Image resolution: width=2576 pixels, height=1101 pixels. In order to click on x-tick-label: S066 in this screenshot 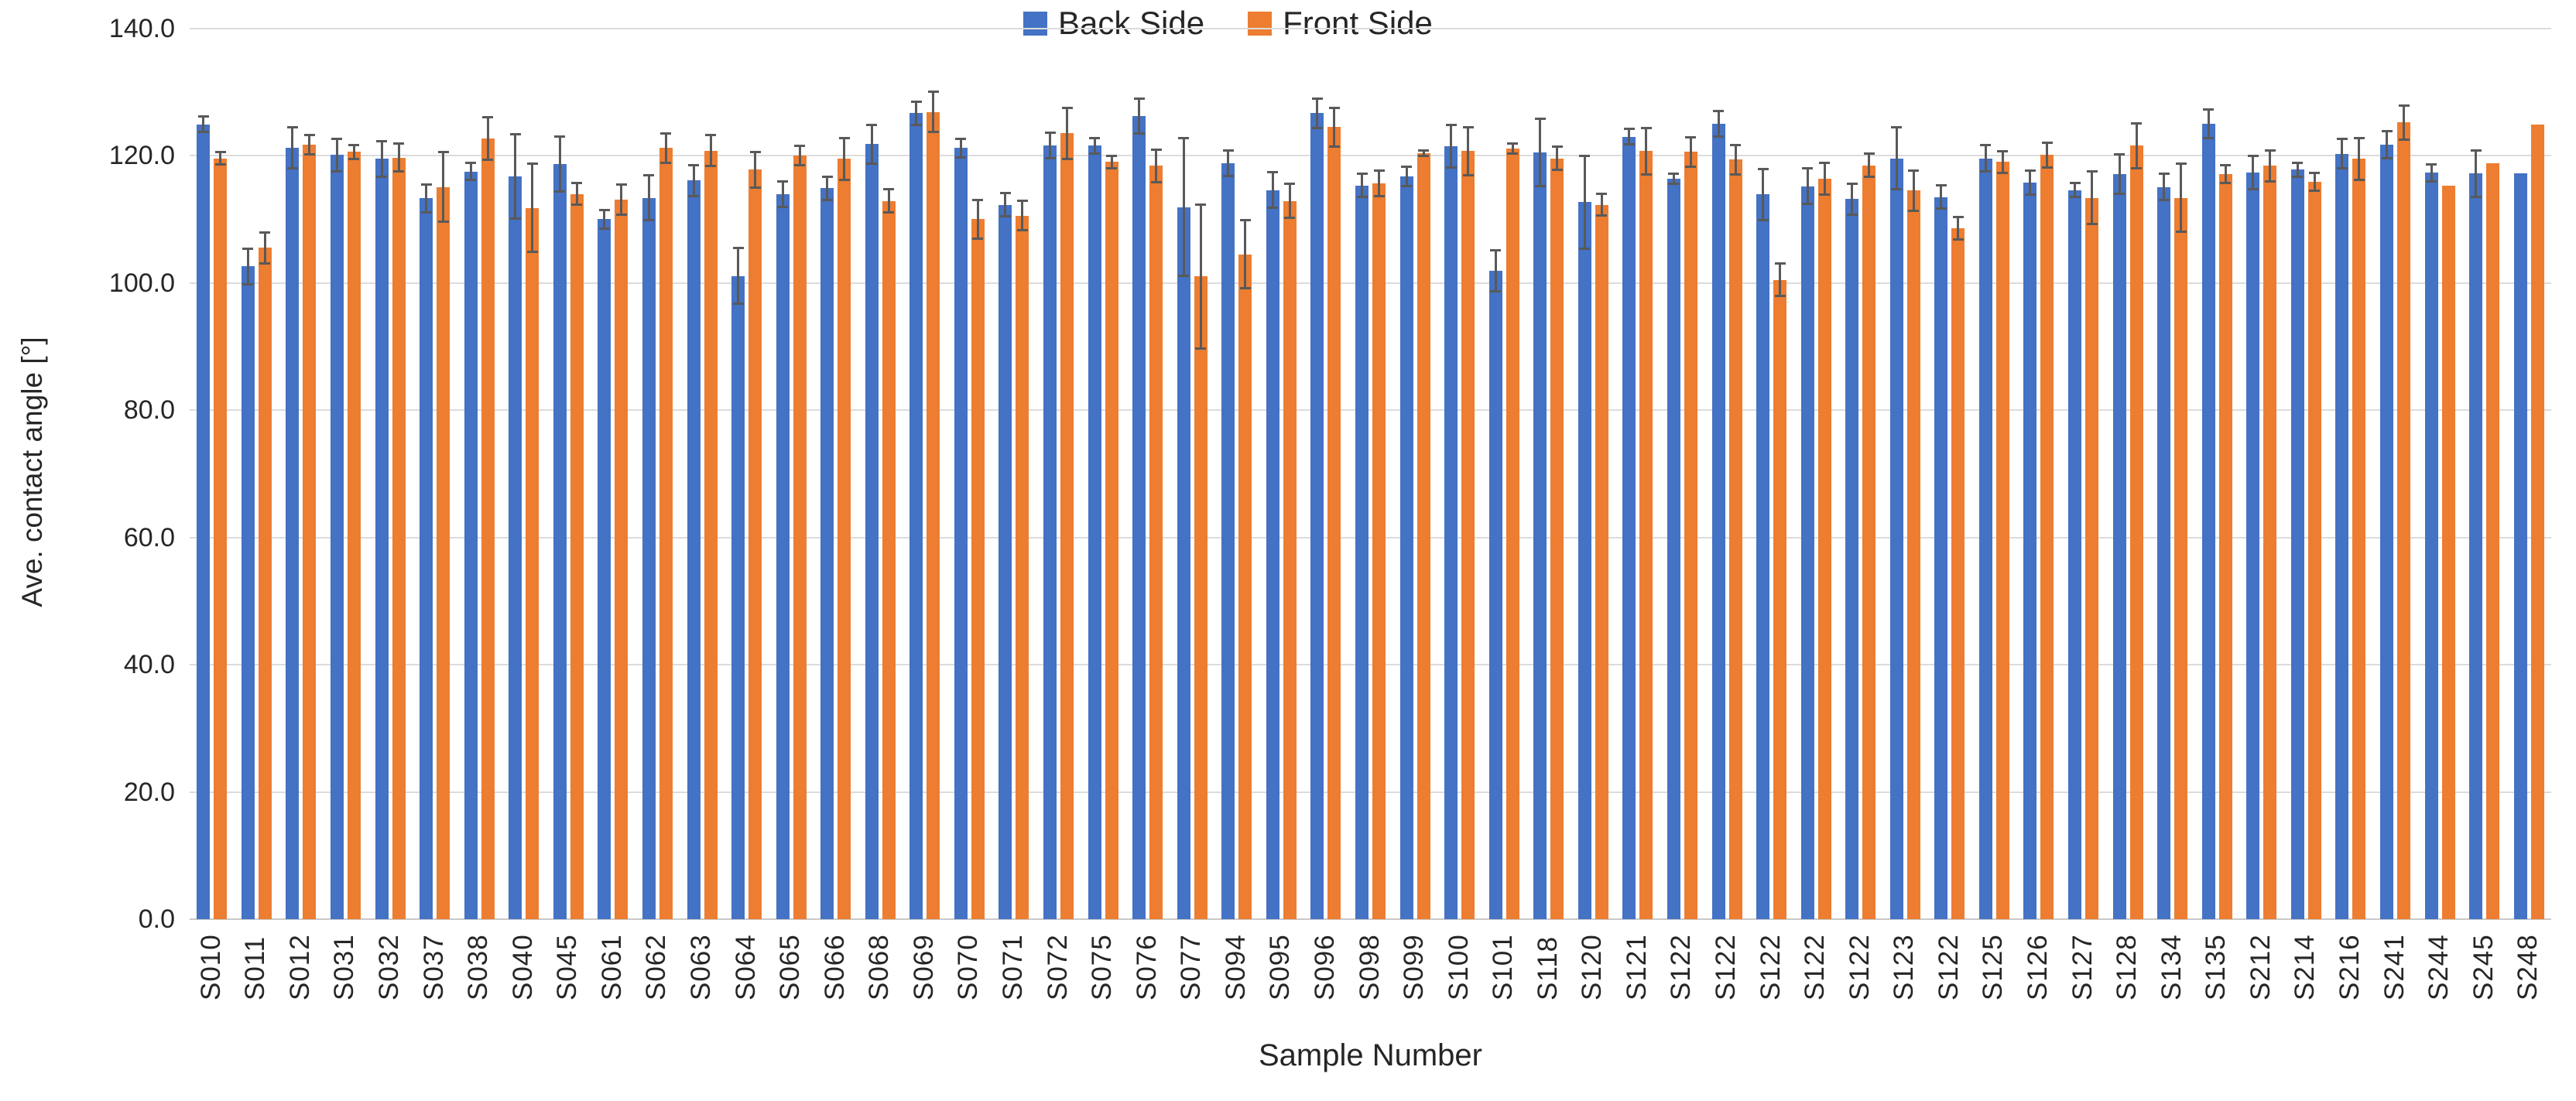, I will do `click(834, 967)`.